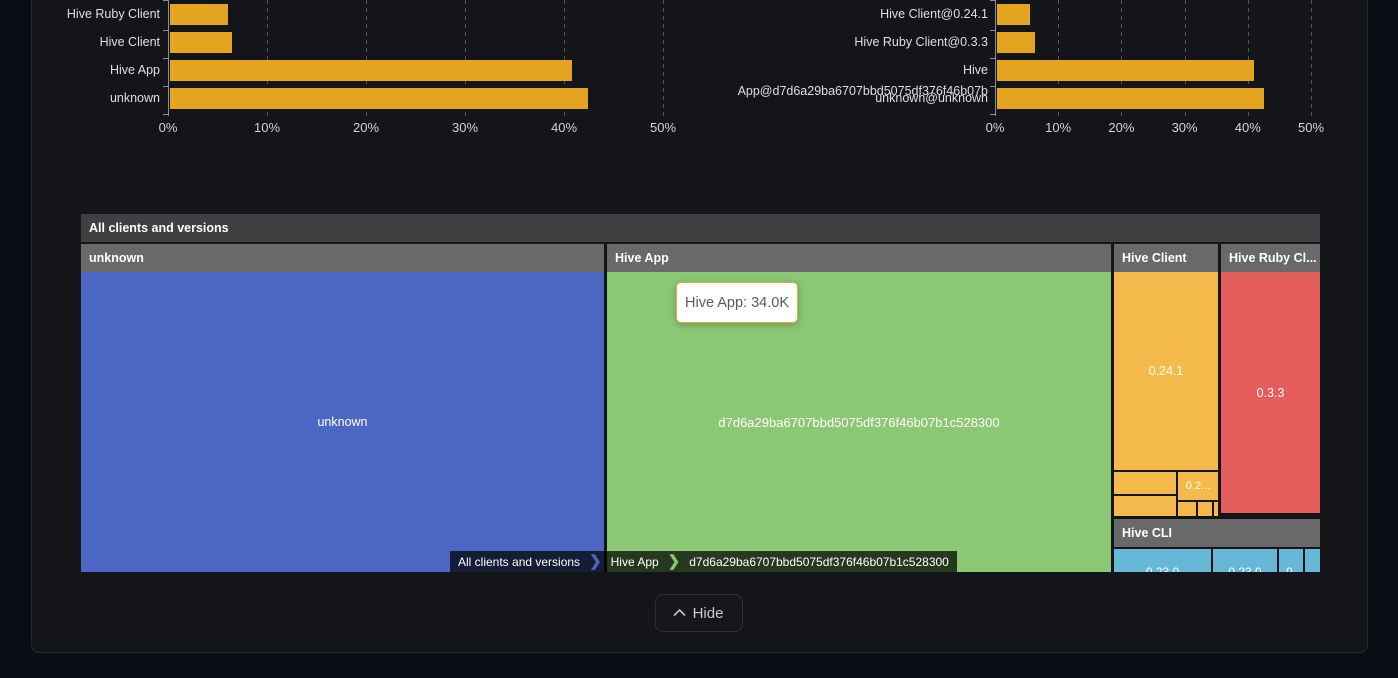 Image resolution: width=1398 pixels, height=678 pixels. I want to click on category-label: Hive App, so click(134, 70).